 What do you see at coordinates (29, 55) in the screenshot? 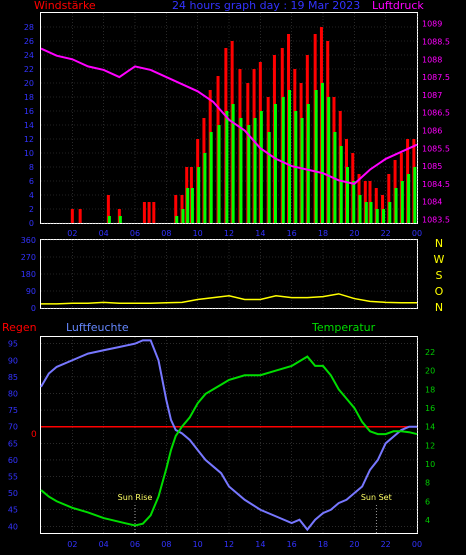
I see `wind-tick-label: 24` at bounding box center [29, 55].